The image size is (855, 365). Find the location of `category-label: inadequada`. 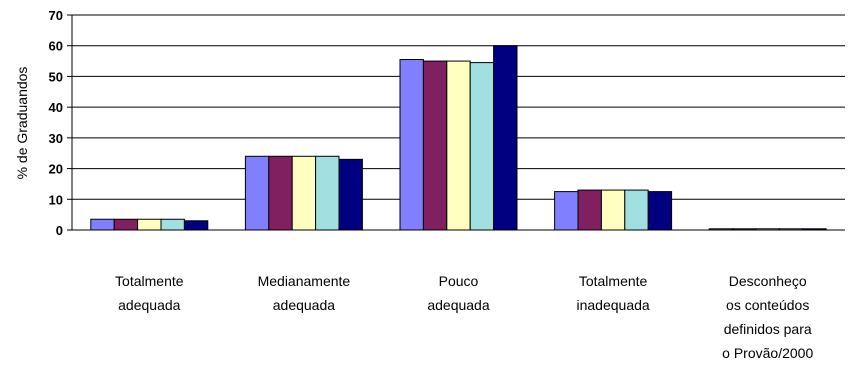

category-label: inadequada is located at coordinates (613, 305).